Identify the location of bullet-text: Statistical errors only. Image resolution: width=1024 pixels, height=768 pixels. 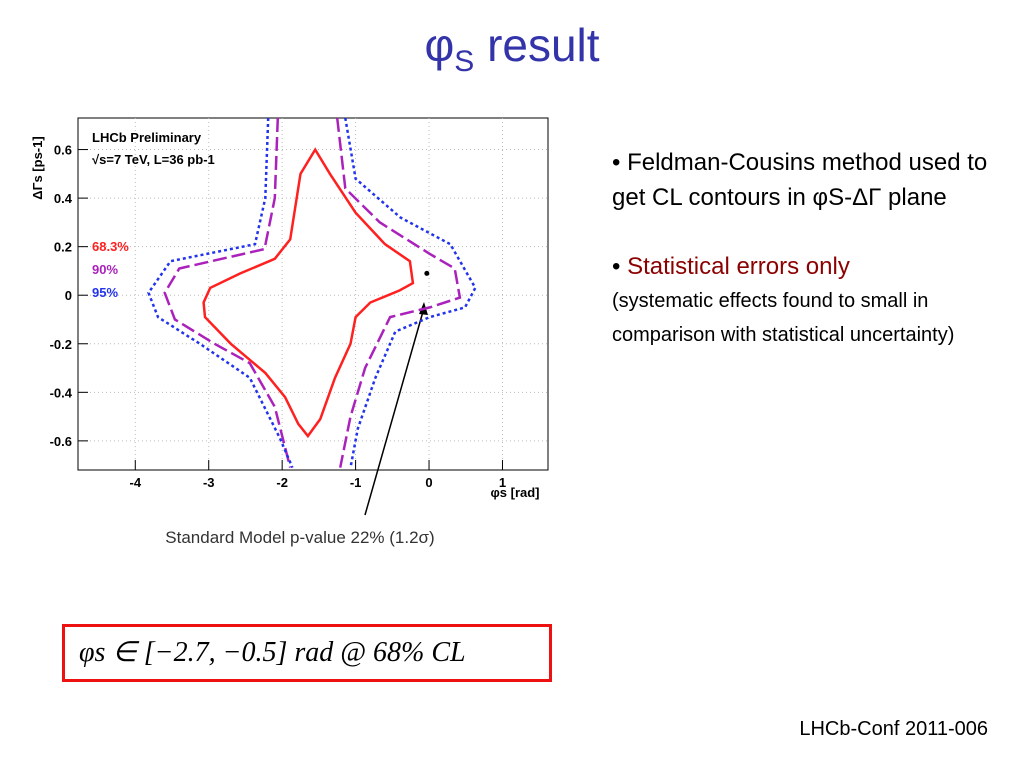
(738, 266).